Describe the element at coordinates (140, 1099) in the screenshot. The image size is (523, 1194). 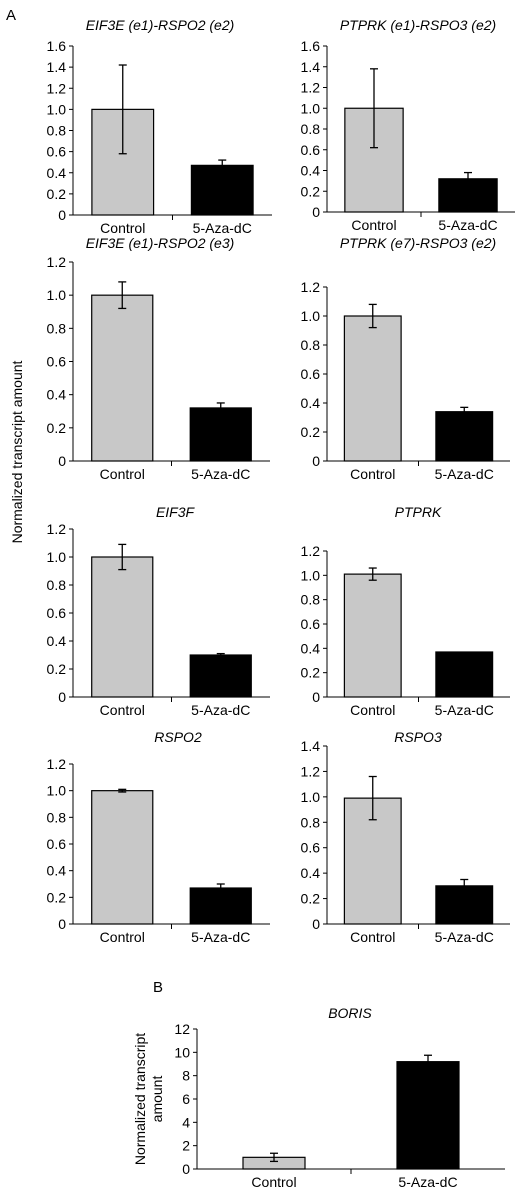
I see `chart-y-axis-label: Normalized transcript` at that location.